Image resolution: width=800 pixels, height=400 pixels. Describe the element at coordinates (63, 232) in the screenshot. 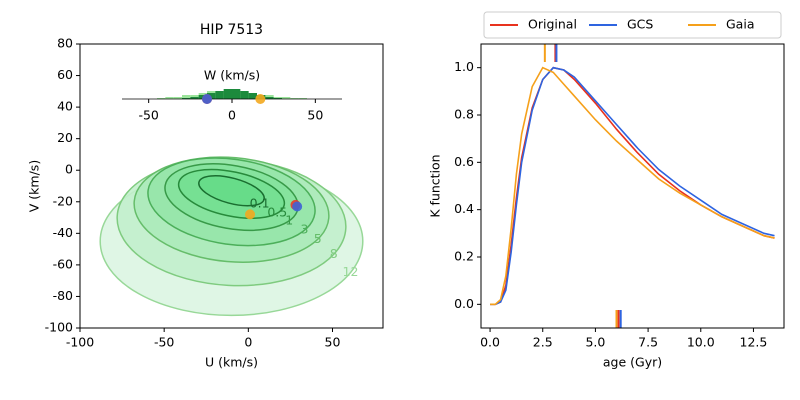

I see `y-tick-label: -40` at that location.